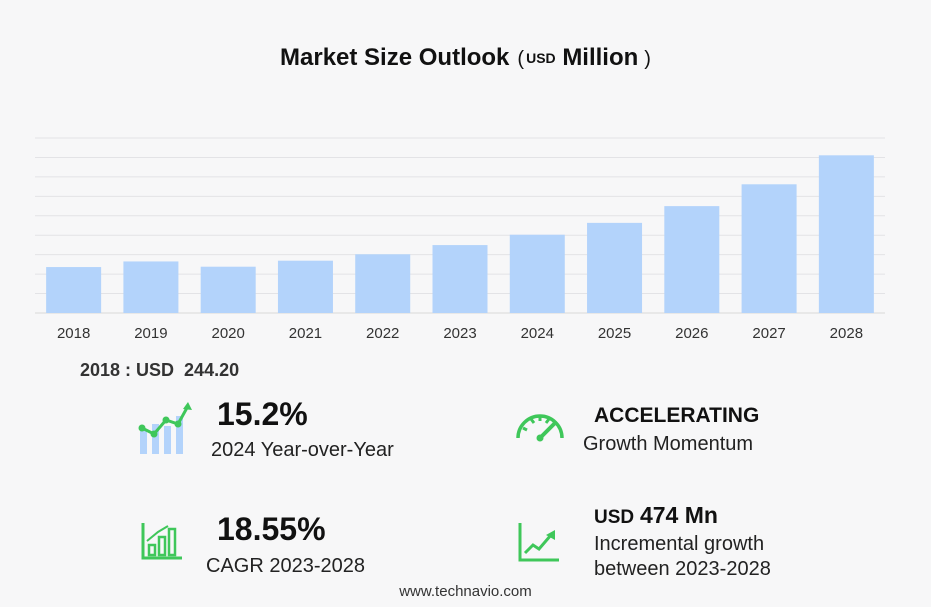 Image resolution: width=931 pixels, height=607 pixels. Describe the element at coordinates (647, 59) in the screenshot. I see `title-close-paren: )` at that location.